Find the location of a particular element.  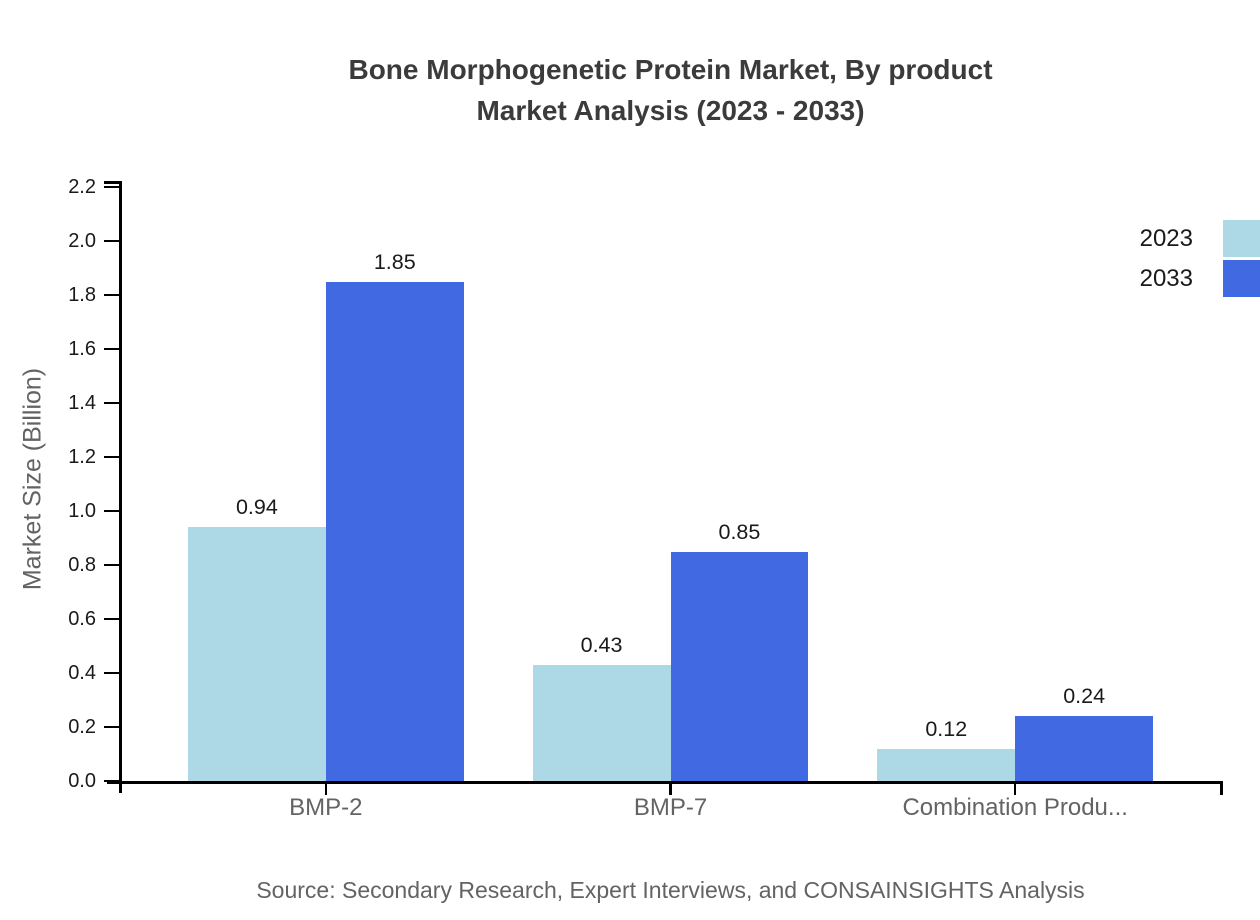

legend-row-2023: 2023 is located at coordinates (1200, 238).